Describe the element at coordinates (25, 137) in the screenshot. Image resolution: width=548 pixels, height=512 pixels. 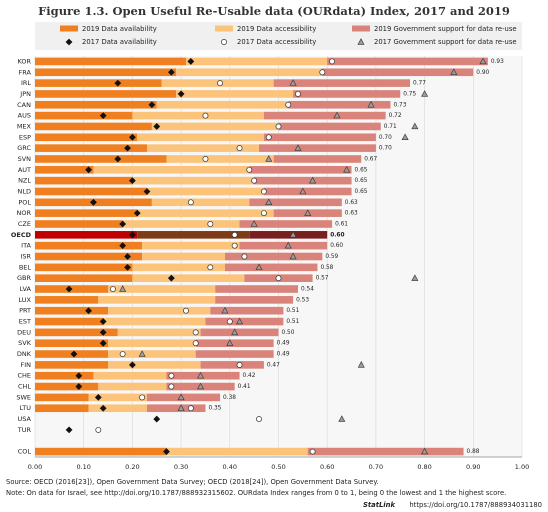
I see `y-tick-label: ESP` at that location.